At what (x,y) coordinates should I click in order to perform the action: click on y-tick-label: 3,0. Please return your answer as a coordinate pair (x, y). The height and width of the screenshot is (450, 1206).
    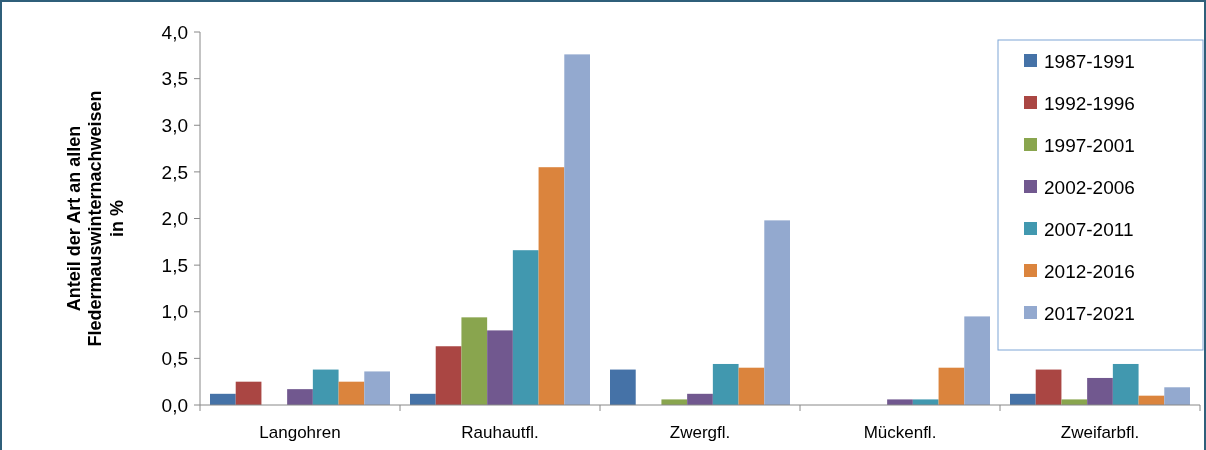
    Looking at the image, I should click on (174, 125).